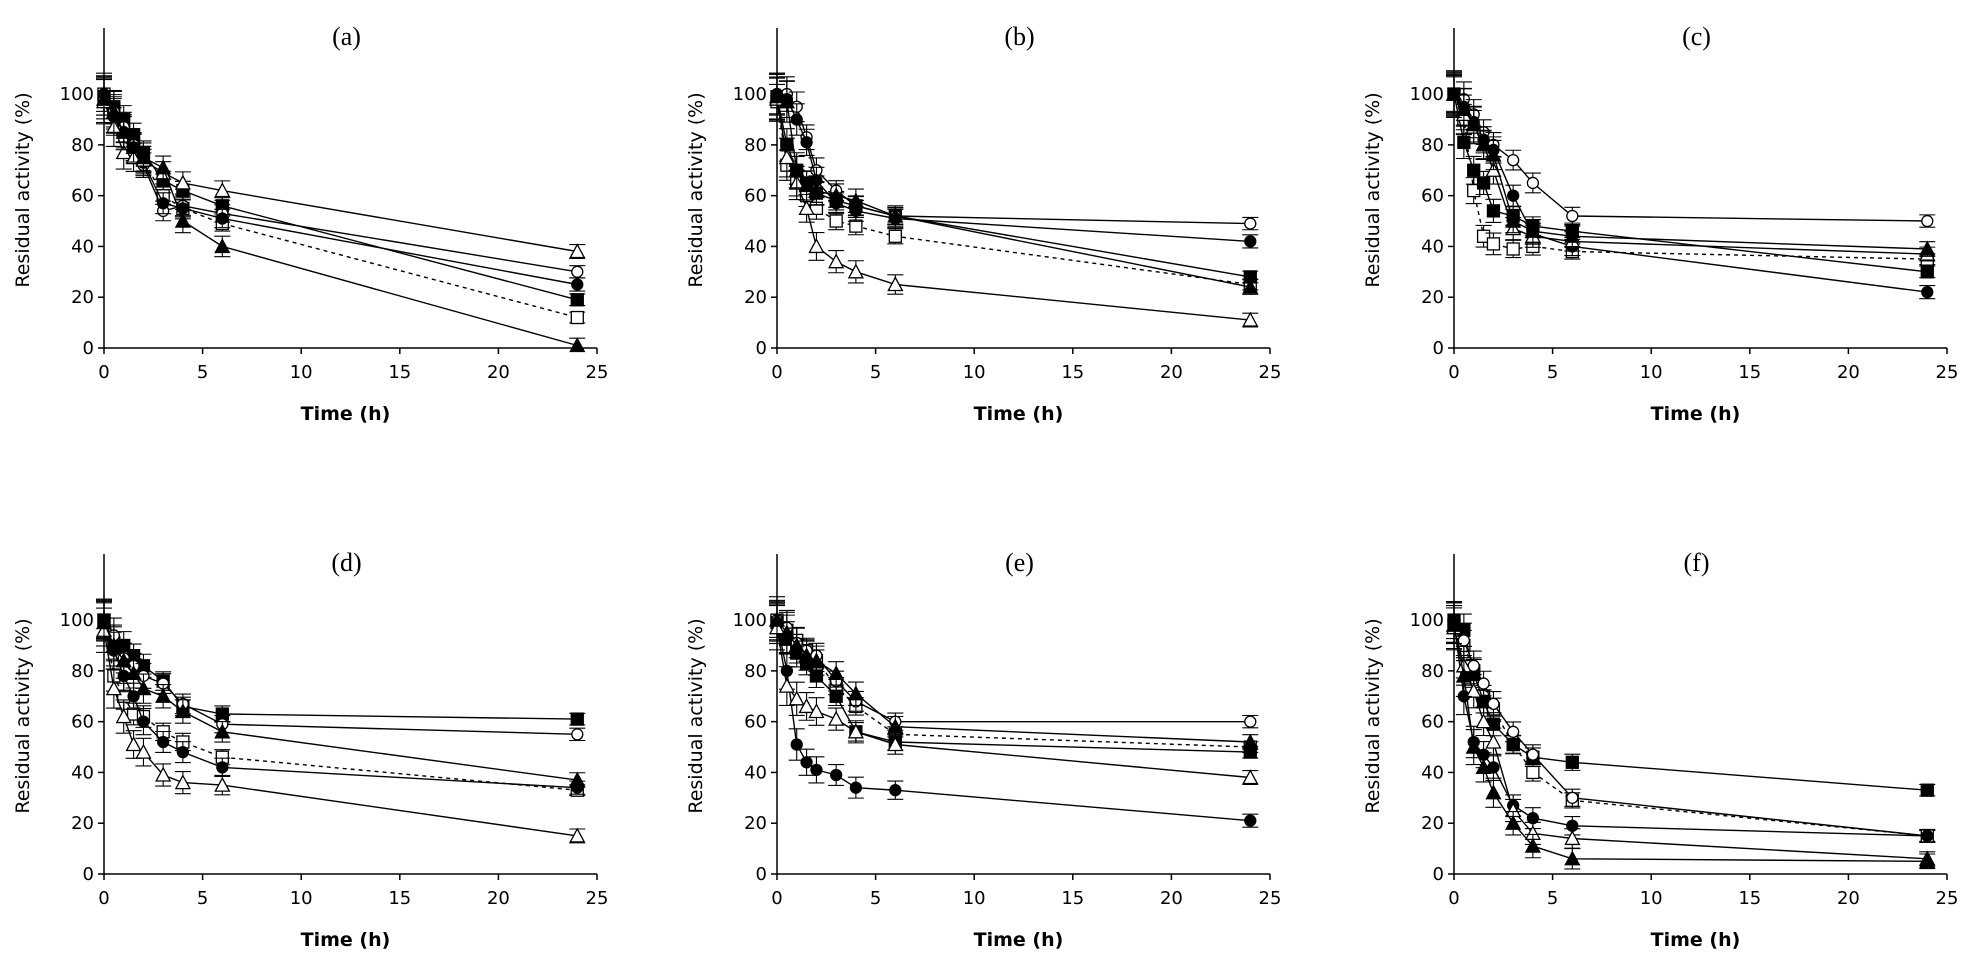 Image resolution: width=1973 pixels, height=979 pixels. What do you see at coordinates (1432, 196) in the screenshot?
I see `y-tick-label: 60` at bounding box center [1432, 196].